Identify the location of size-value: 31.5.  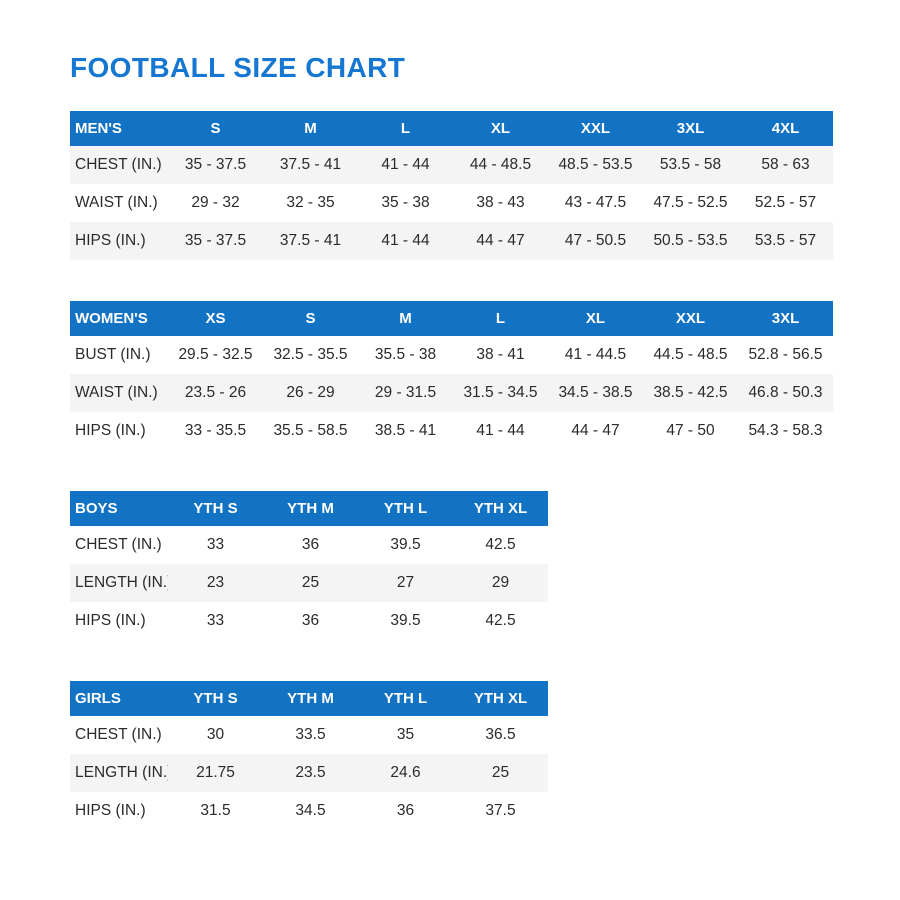
(215, 811).